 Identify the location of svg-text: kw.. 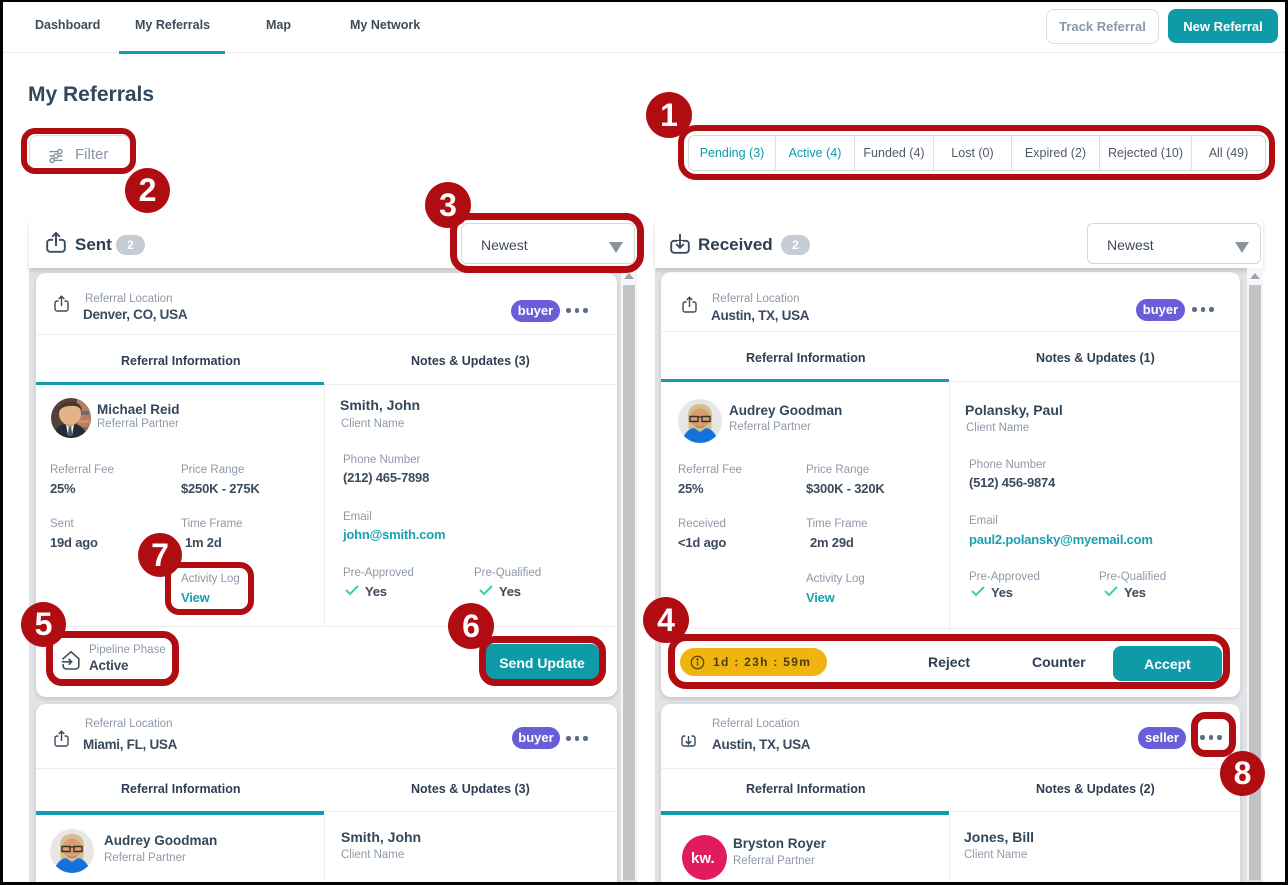
(703, 858).